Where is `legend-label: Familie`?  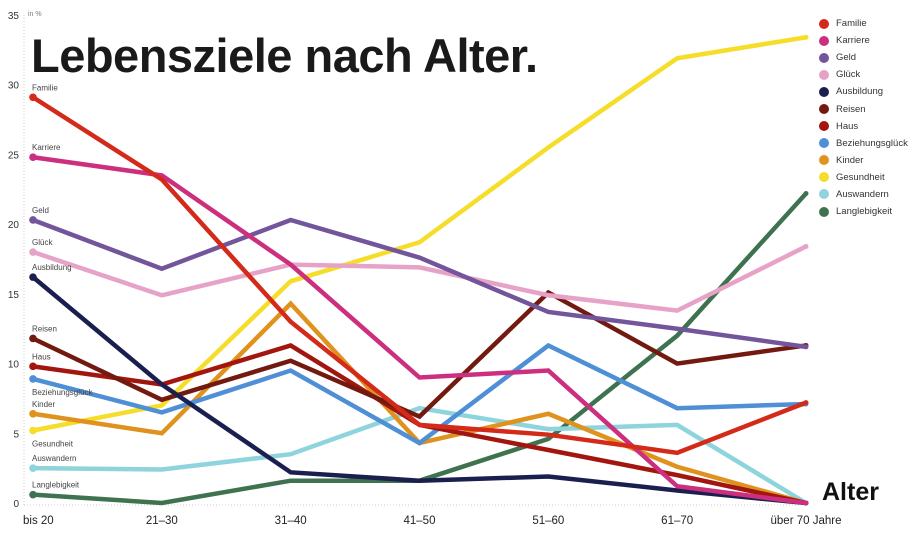 legend-label: Familie is located at coordinates (851, 24).